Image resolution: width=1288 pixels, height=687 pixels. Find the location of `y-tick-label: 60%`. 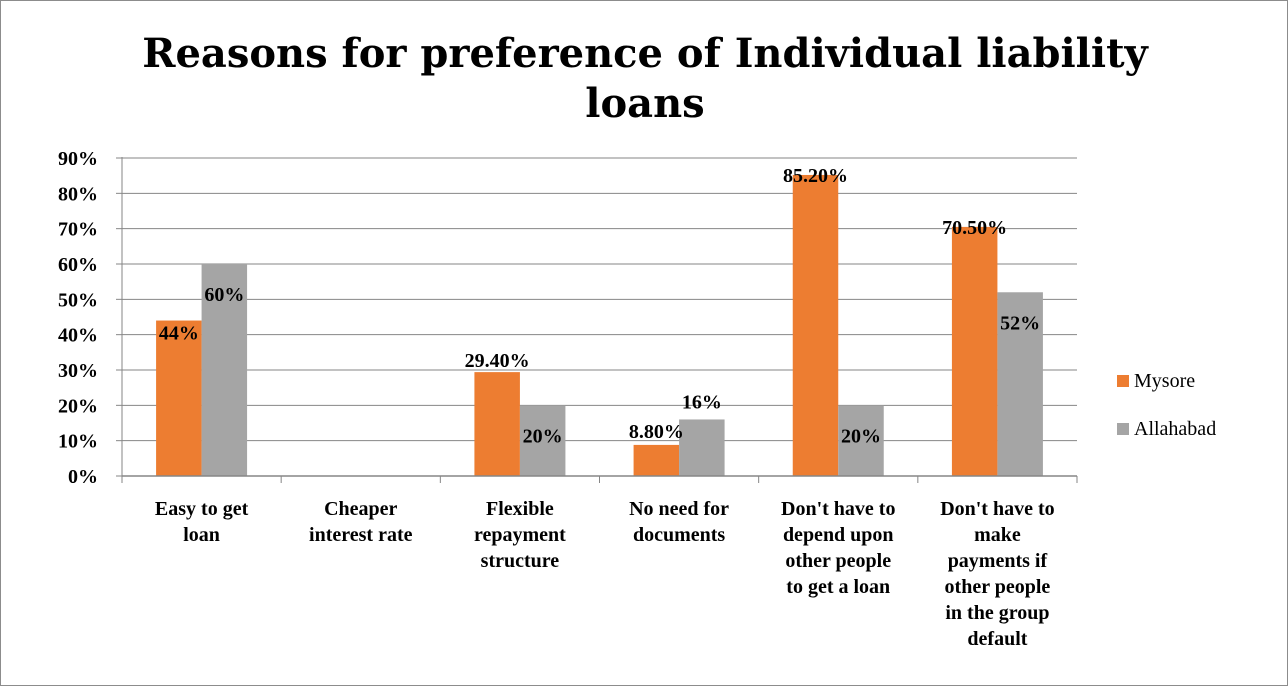

y-tick-label: 60% is located at coordinates (78, 265).